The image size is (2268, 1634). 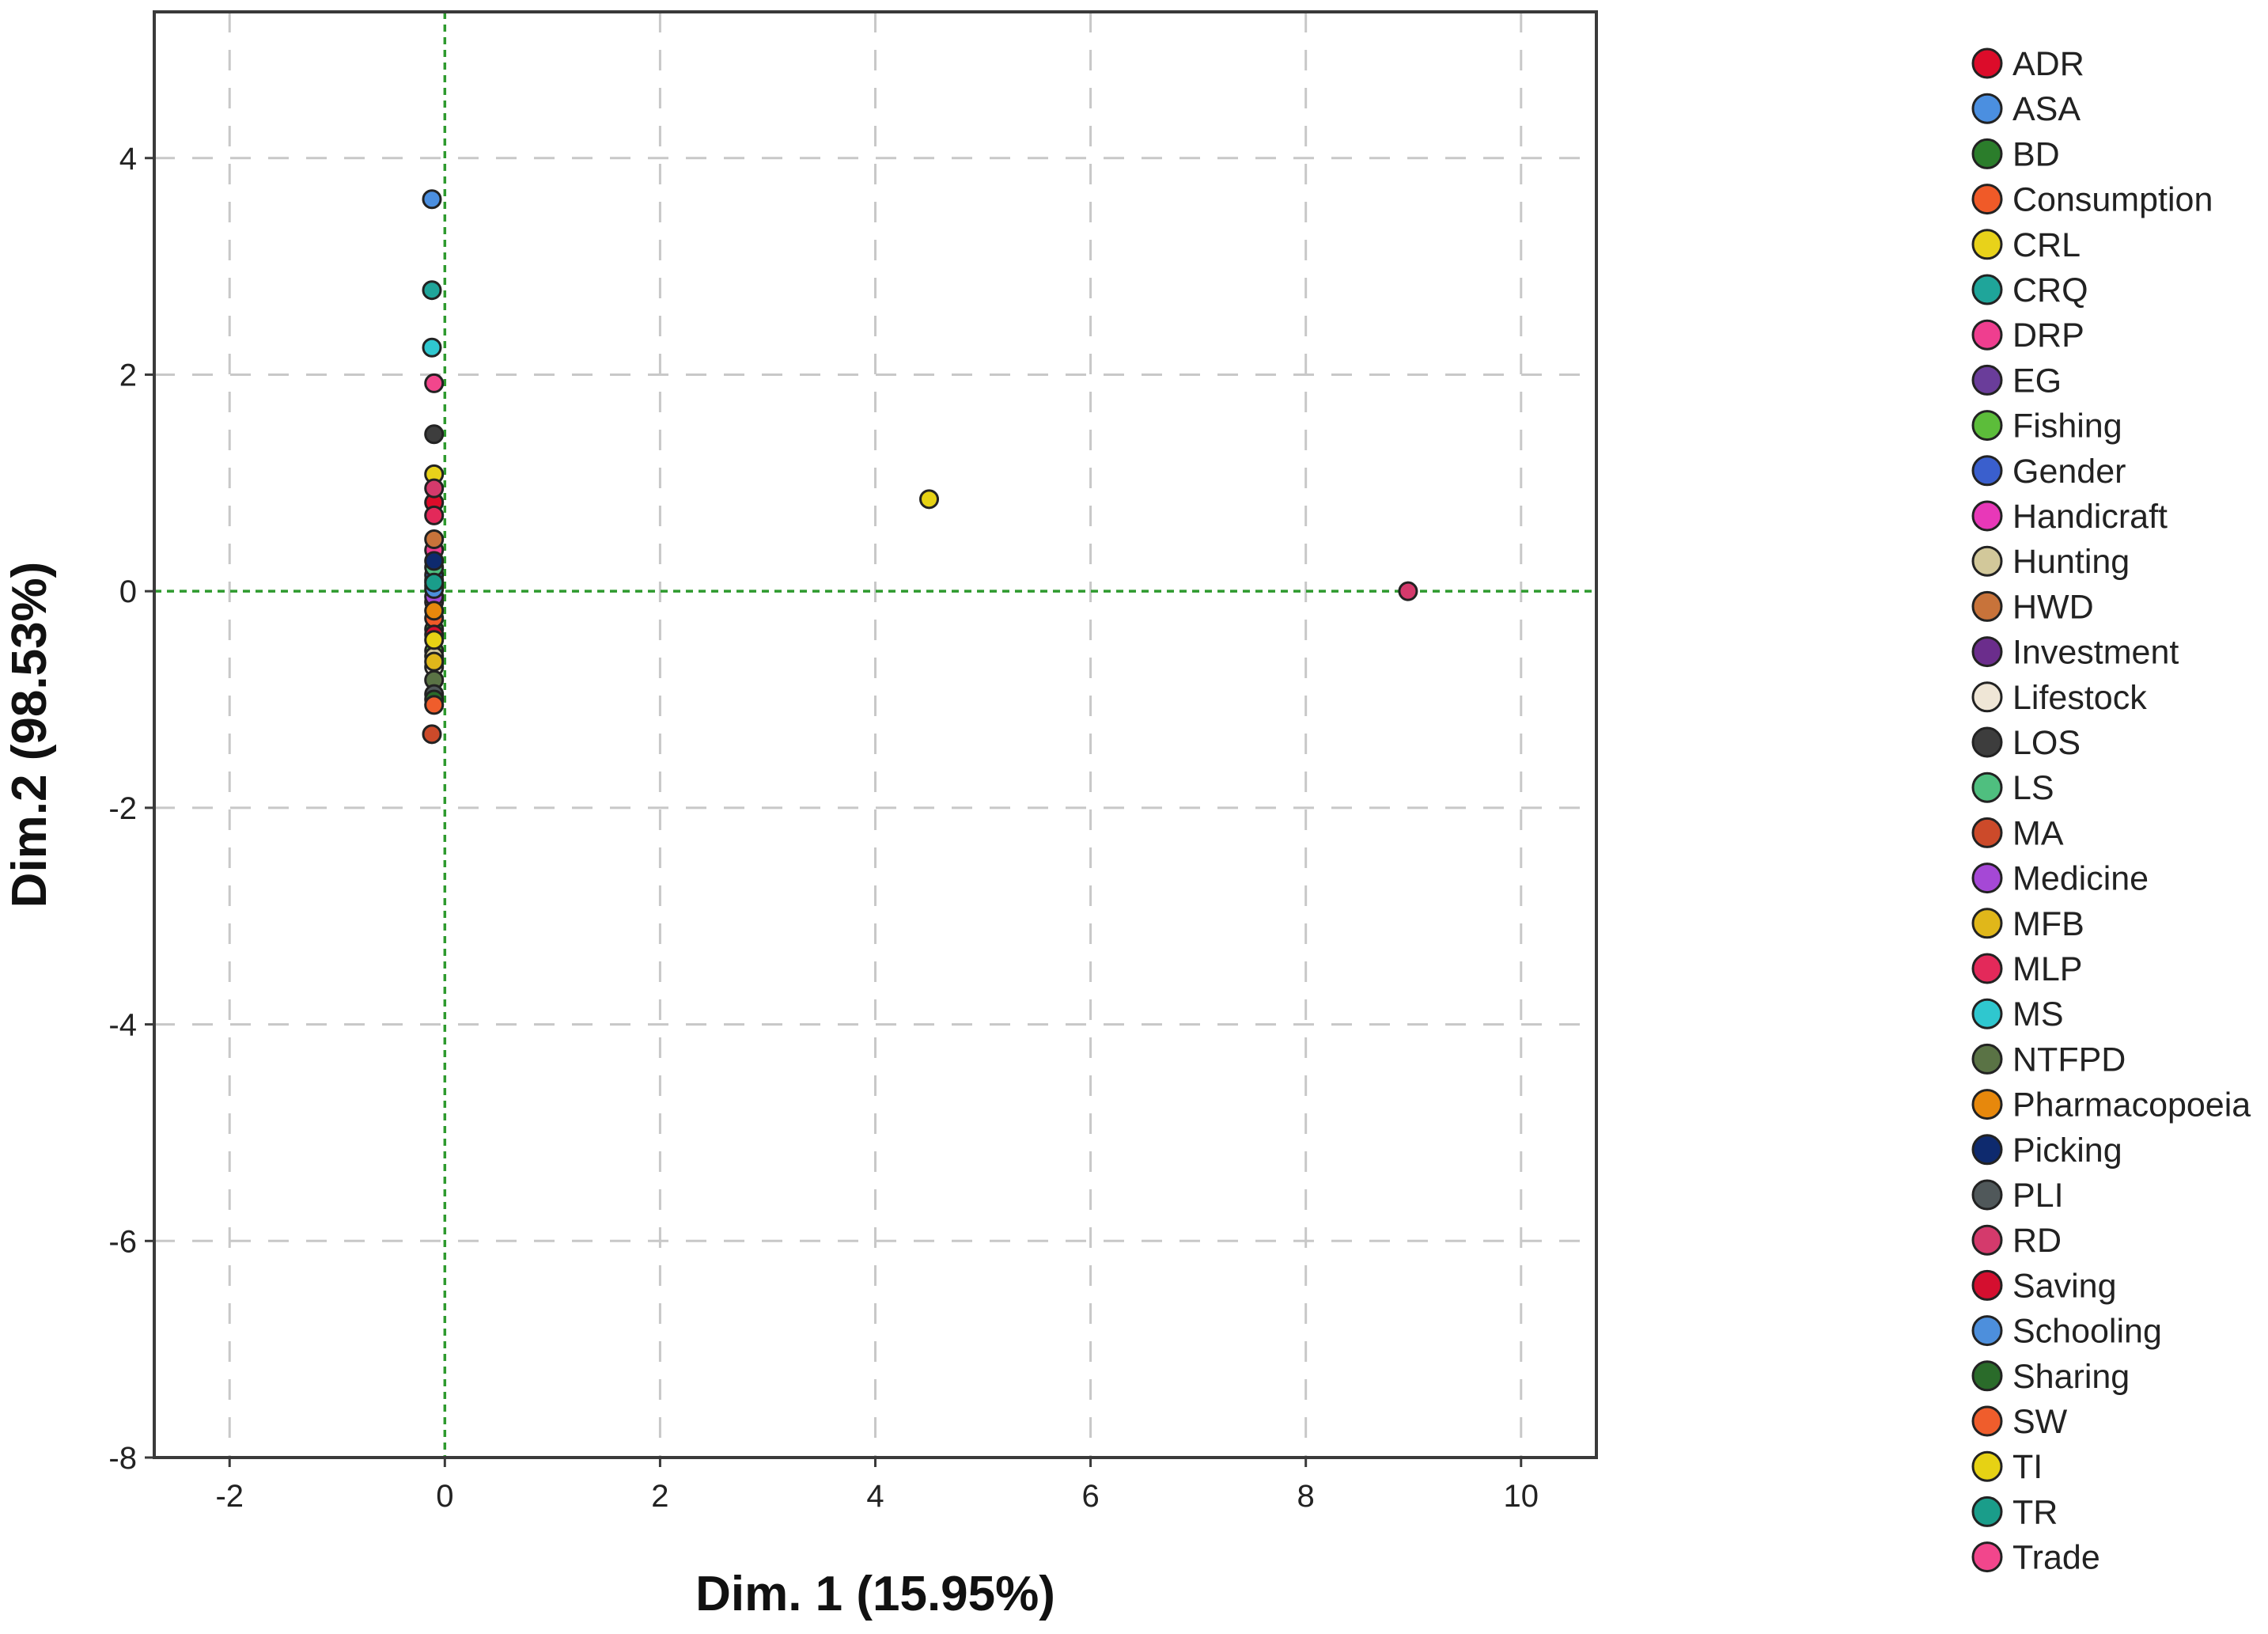 What do you see at coordinates (2048, 64) in the screenshot?
I see `legend-label: ADR` at bounding box center [2048, 64].